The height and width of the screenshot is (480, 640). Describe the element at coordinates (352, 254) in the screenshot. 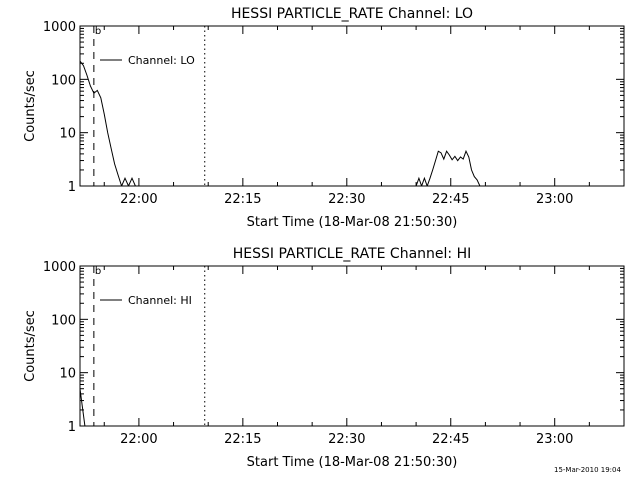

I see `chart-title: HESSI PARTICLE_RATE Channel: HI` at that location.